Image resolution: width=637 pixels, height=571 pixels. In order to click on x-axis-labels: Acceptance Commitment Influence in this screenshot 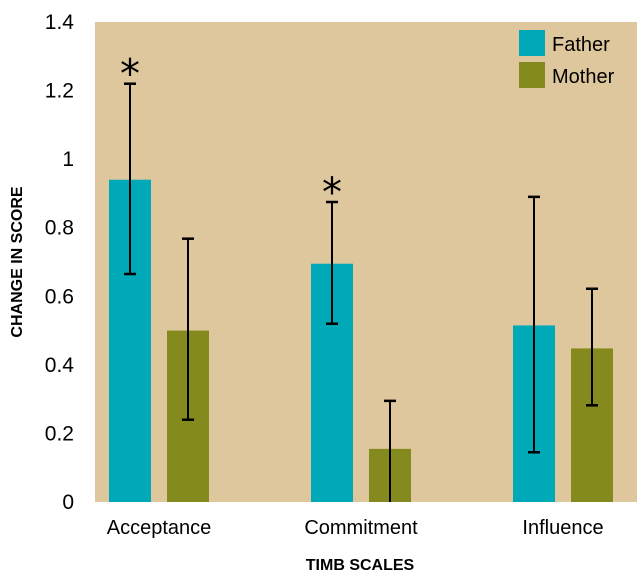, I will do `click(355, 528)`.